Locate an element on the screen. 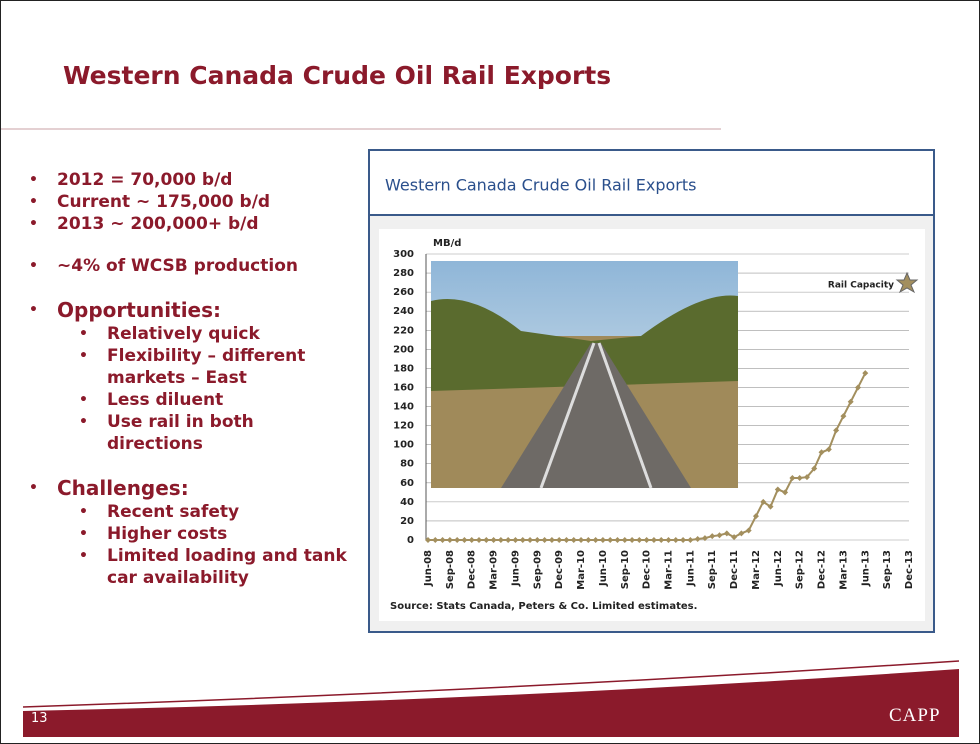 The width and height of the screenshot is (980, 744). y-tick-label: 0 is located at coordinates (410, 540).